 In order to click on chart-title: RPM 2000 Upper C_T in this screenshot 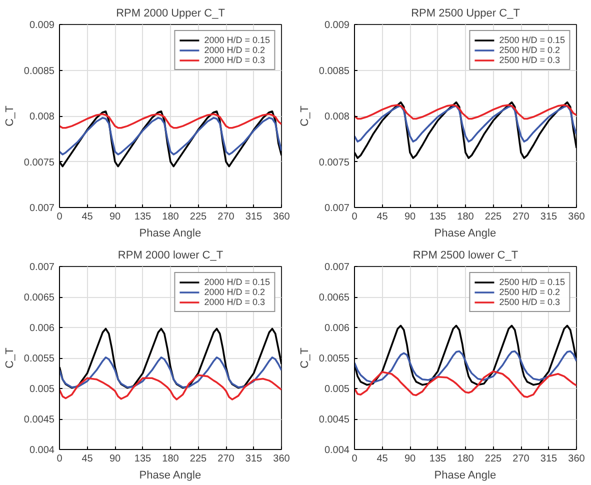, I will do `click(171, 14)`.